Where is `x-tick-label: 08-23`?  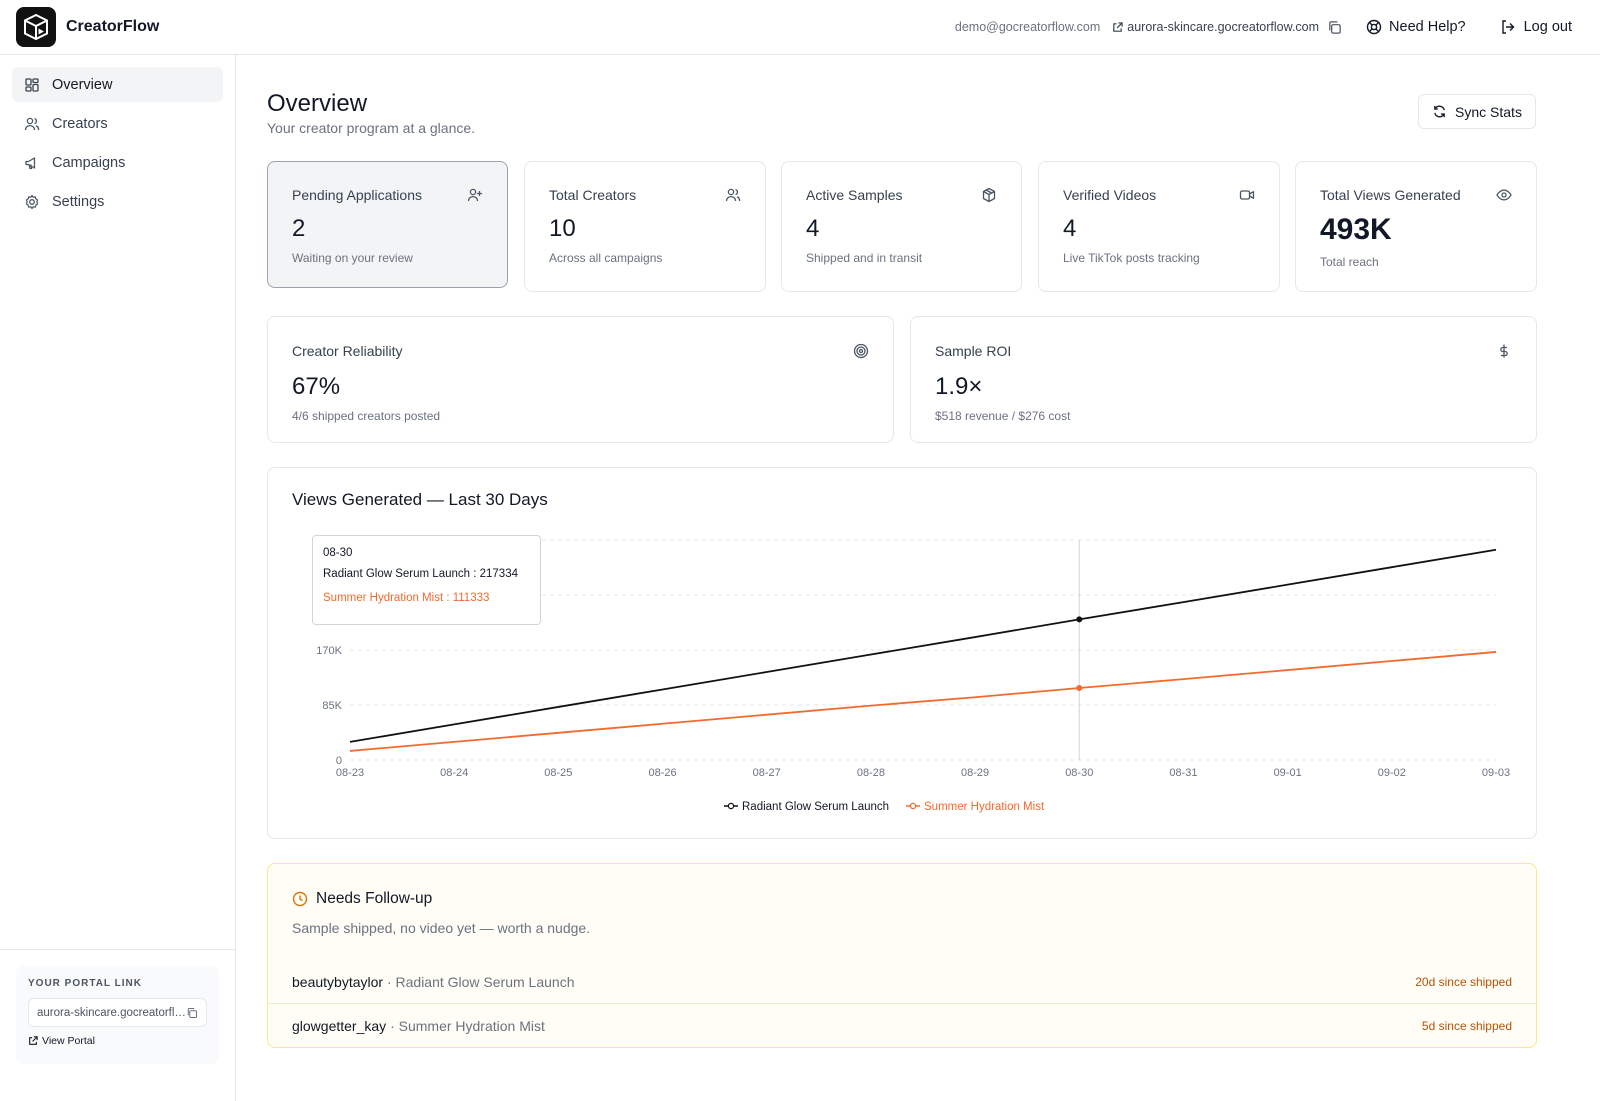
x-tick-label: 08-23 is located at coordinates (350, 773).